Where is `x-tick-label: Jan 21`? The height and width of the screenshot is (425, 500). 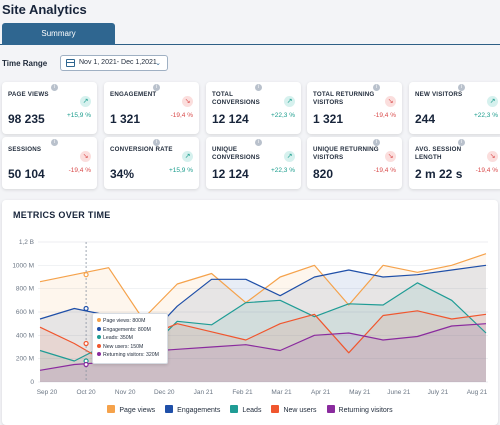 x-tick-label: Jan 21 is located at coordinates (204, 392).